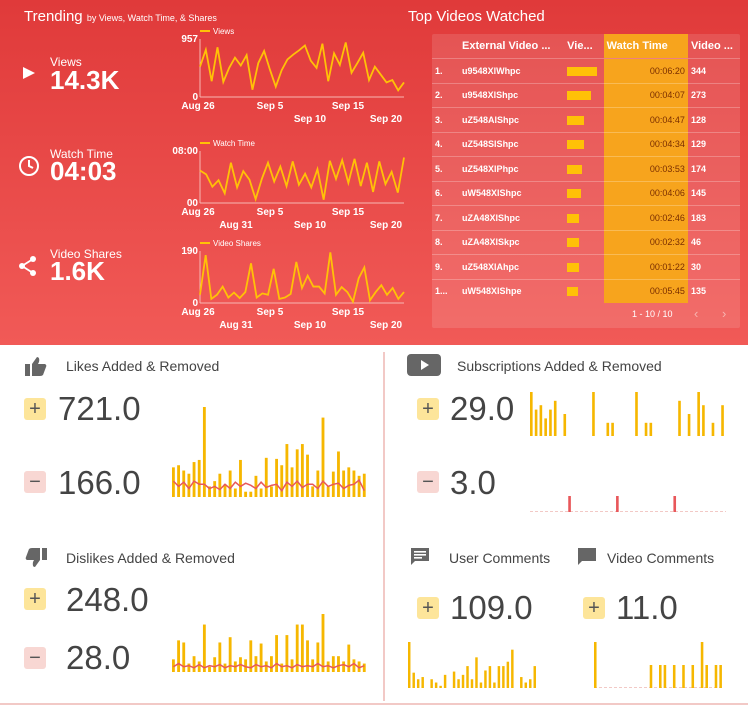 The height and width of the screenshot is (709, 748). I want to click on row-video-count: 129, so click(713, 144).